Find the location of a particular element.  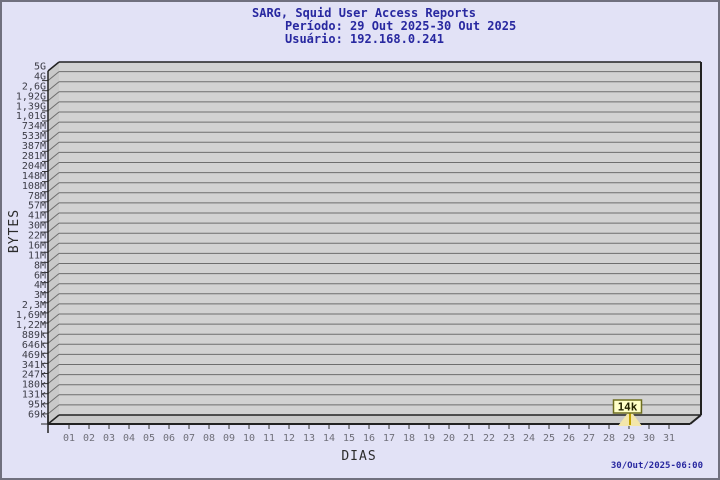

x-tick-label: 30 is located at coordinates (649, 438).